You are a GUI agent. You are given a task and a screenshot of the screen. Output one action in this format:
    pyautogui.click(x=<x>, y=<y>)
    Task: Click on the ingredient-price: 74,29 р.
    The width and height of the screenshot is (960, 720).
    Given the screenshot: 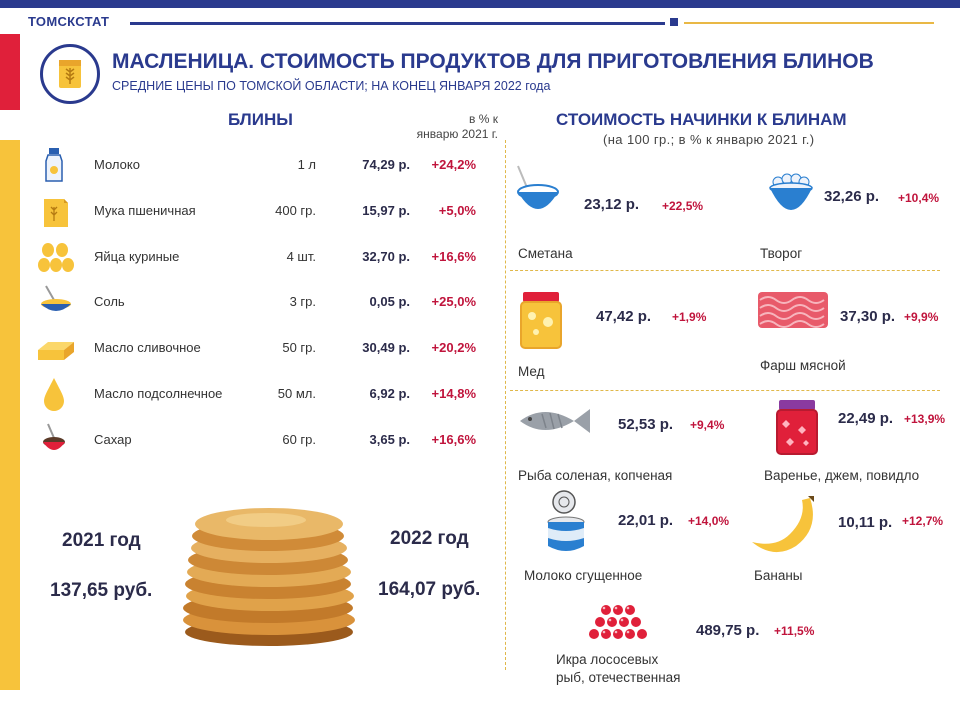 What is the action you would take?
    pyautogui.click(x=386, y=164)
    